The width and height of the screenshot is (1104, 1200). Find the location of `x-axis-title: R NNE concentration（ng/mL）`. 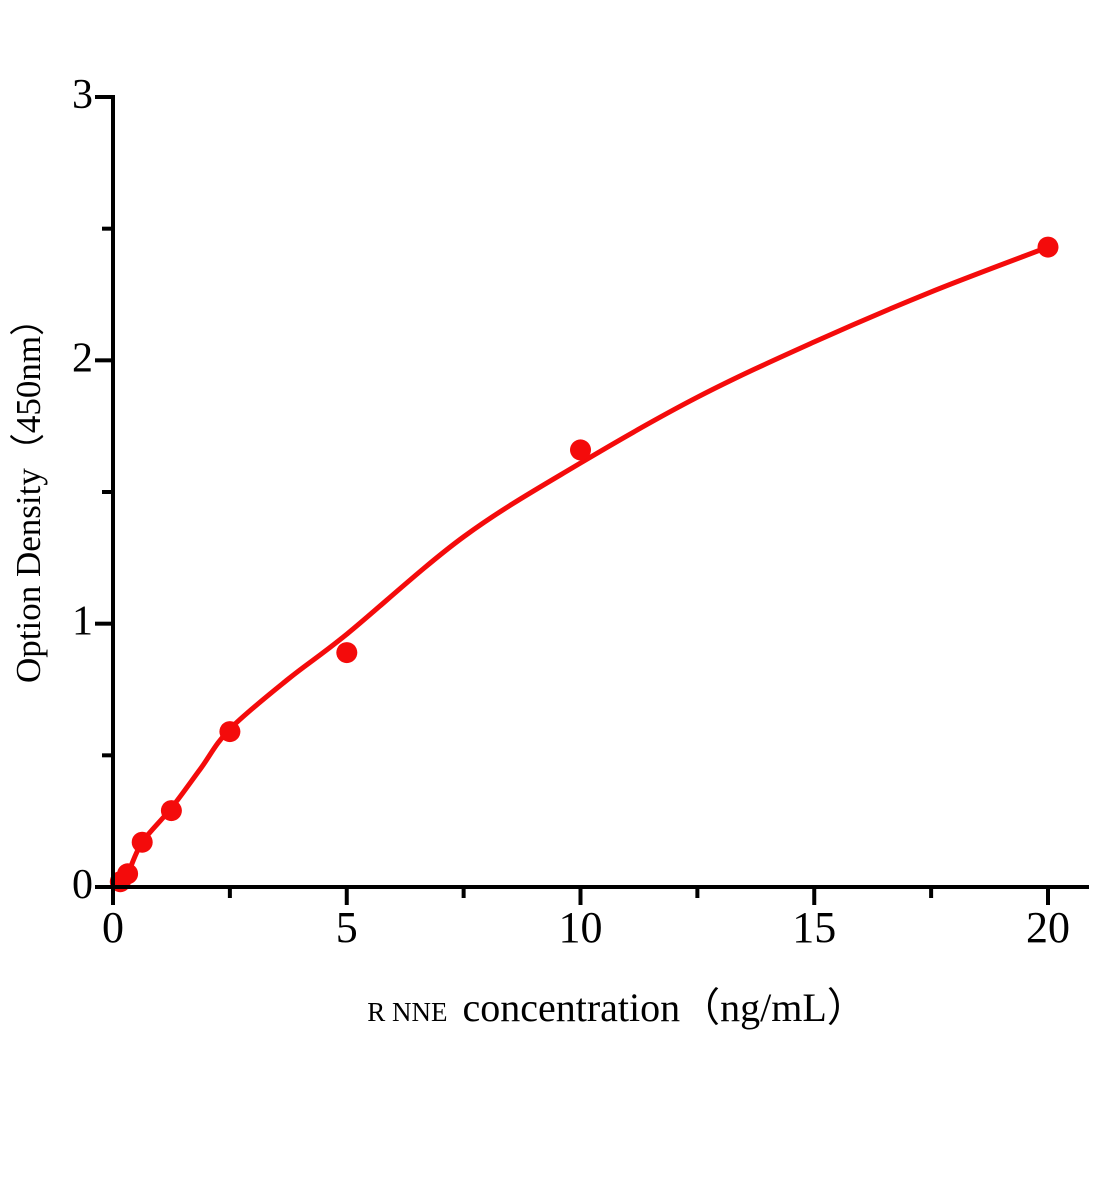

x-axis-title: R NNE concentration（ng/mL） is located at coordinates (617, 1007).